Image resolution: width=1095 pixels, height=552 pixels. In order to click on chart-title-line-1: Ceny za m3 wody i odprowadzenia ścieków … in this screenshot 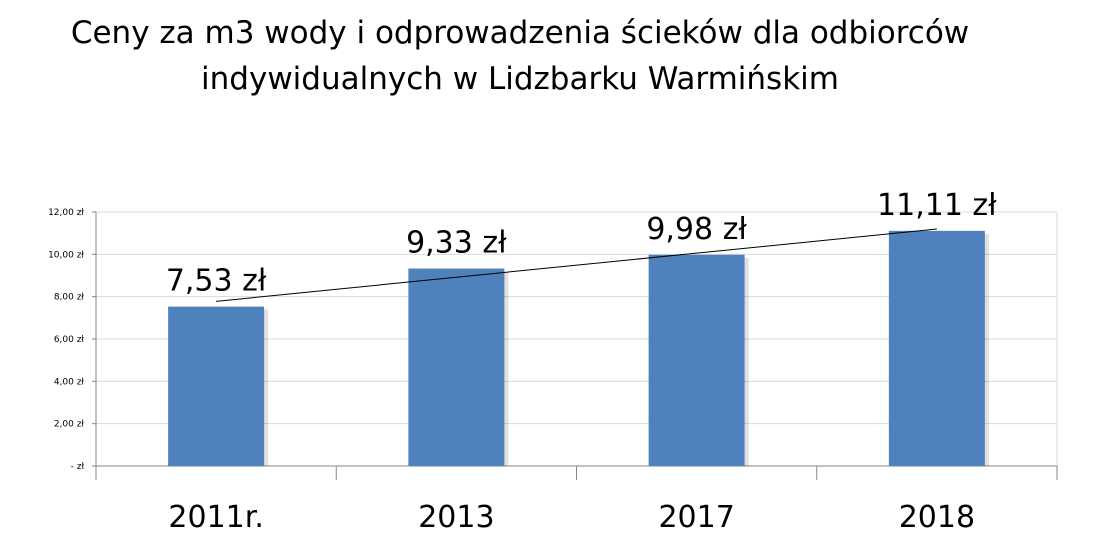, I will do `click(520, 33)`.